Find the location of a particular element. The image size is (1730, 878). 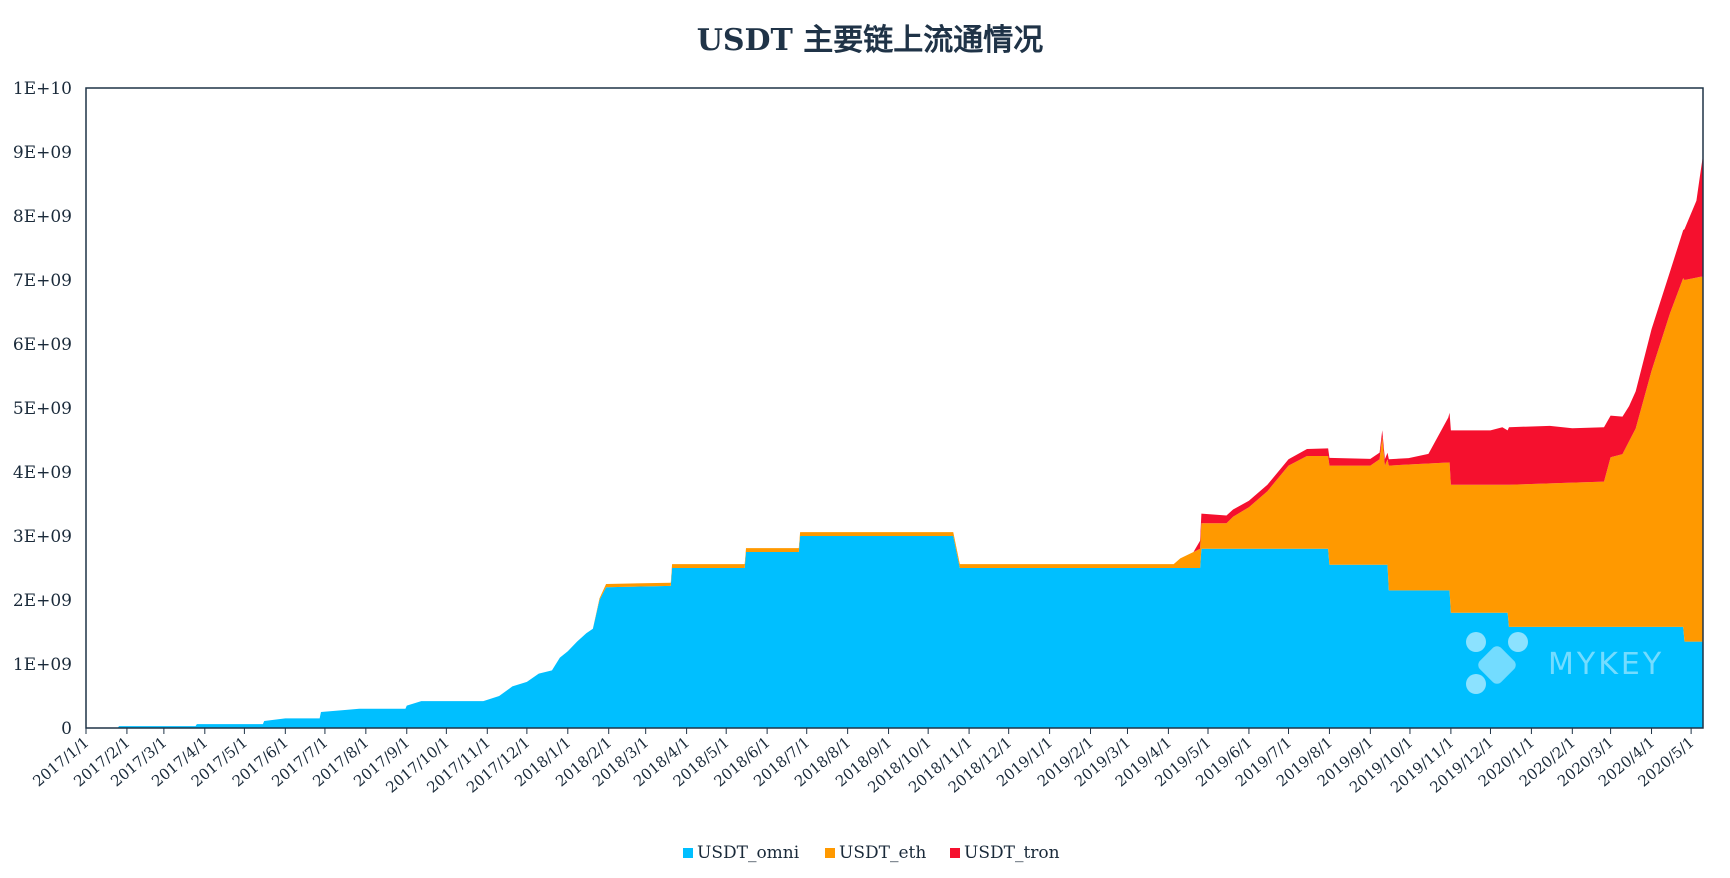

legend-item: USDT_omni is located at coordinates (741, 853).